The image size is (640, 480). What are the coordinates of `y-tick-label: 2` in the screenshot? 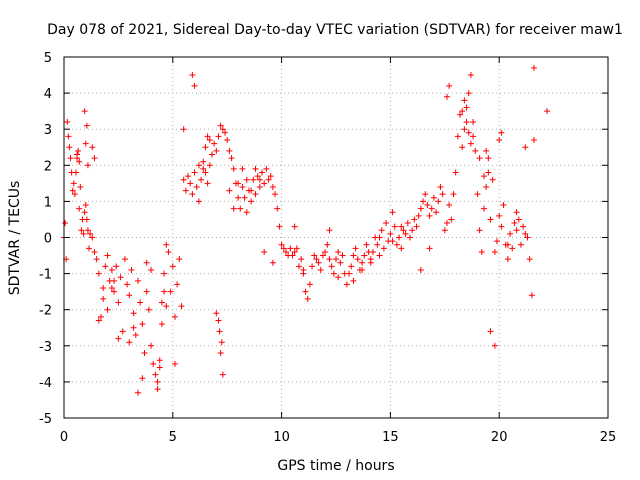 It's located at (48, 166).